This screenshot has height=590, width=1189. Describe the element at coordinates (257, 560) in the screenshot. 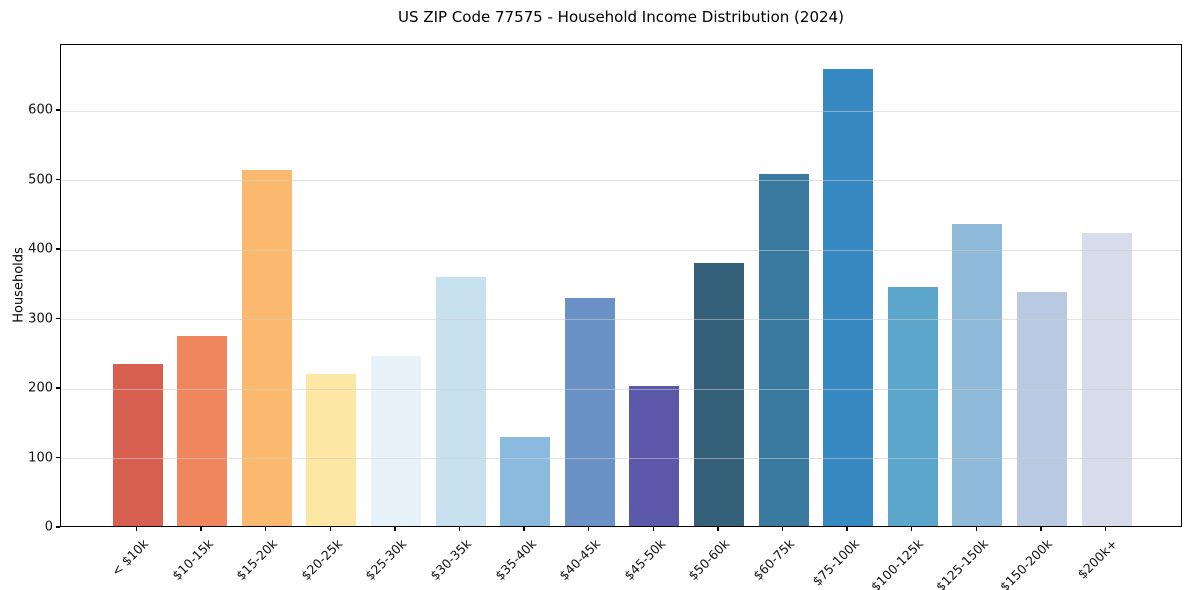

I see `x-tick-label: $15-20k` at that location.